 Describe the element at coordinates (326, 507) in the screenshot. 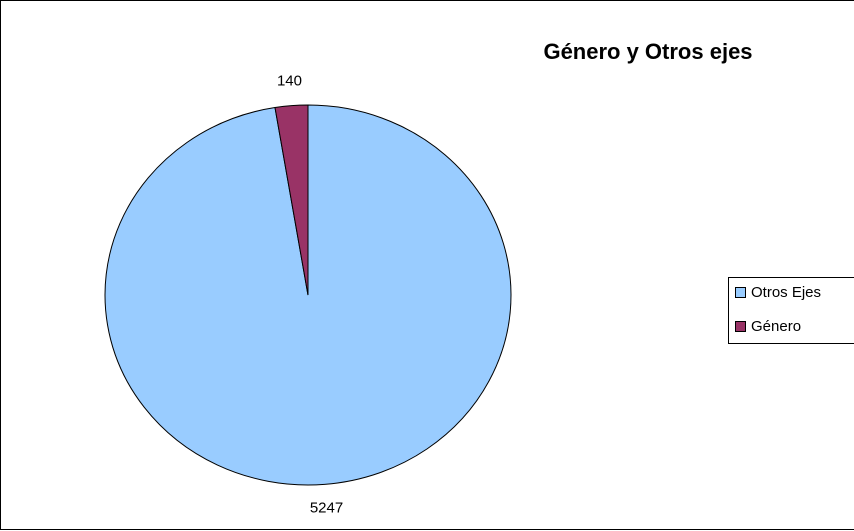

I see `data-label: 5247` at that location.